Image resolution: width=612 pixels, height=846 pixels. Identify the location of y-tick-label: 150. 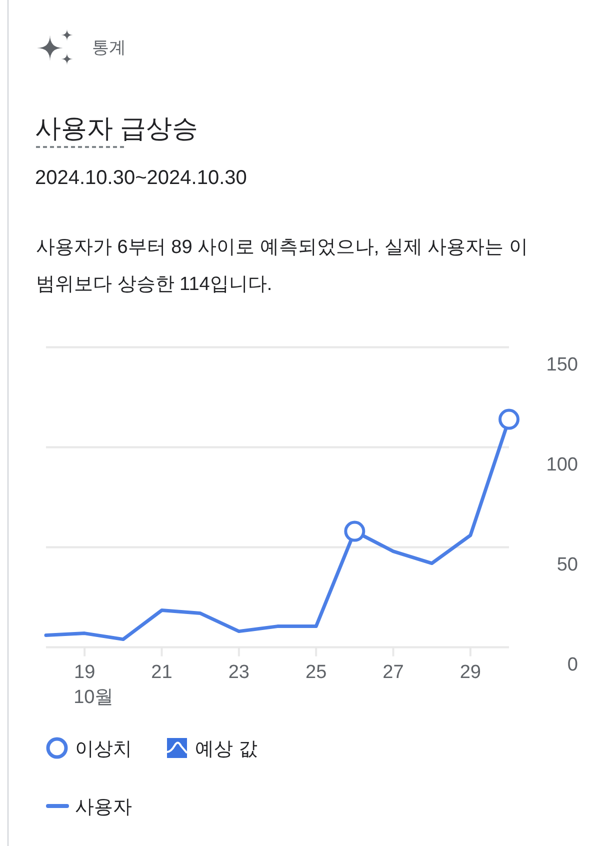
(562, 365).